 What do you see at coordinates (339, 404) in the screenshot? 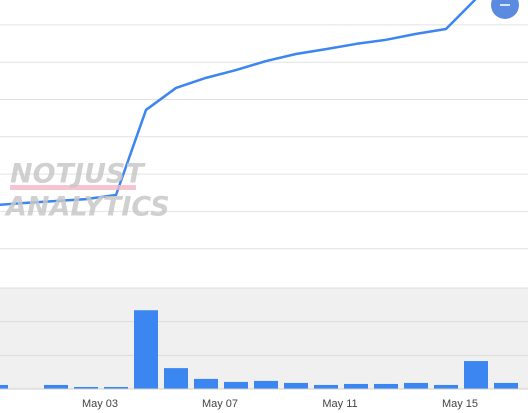
I see `x-tick-label: May 11` at bounding box center [339, 404].